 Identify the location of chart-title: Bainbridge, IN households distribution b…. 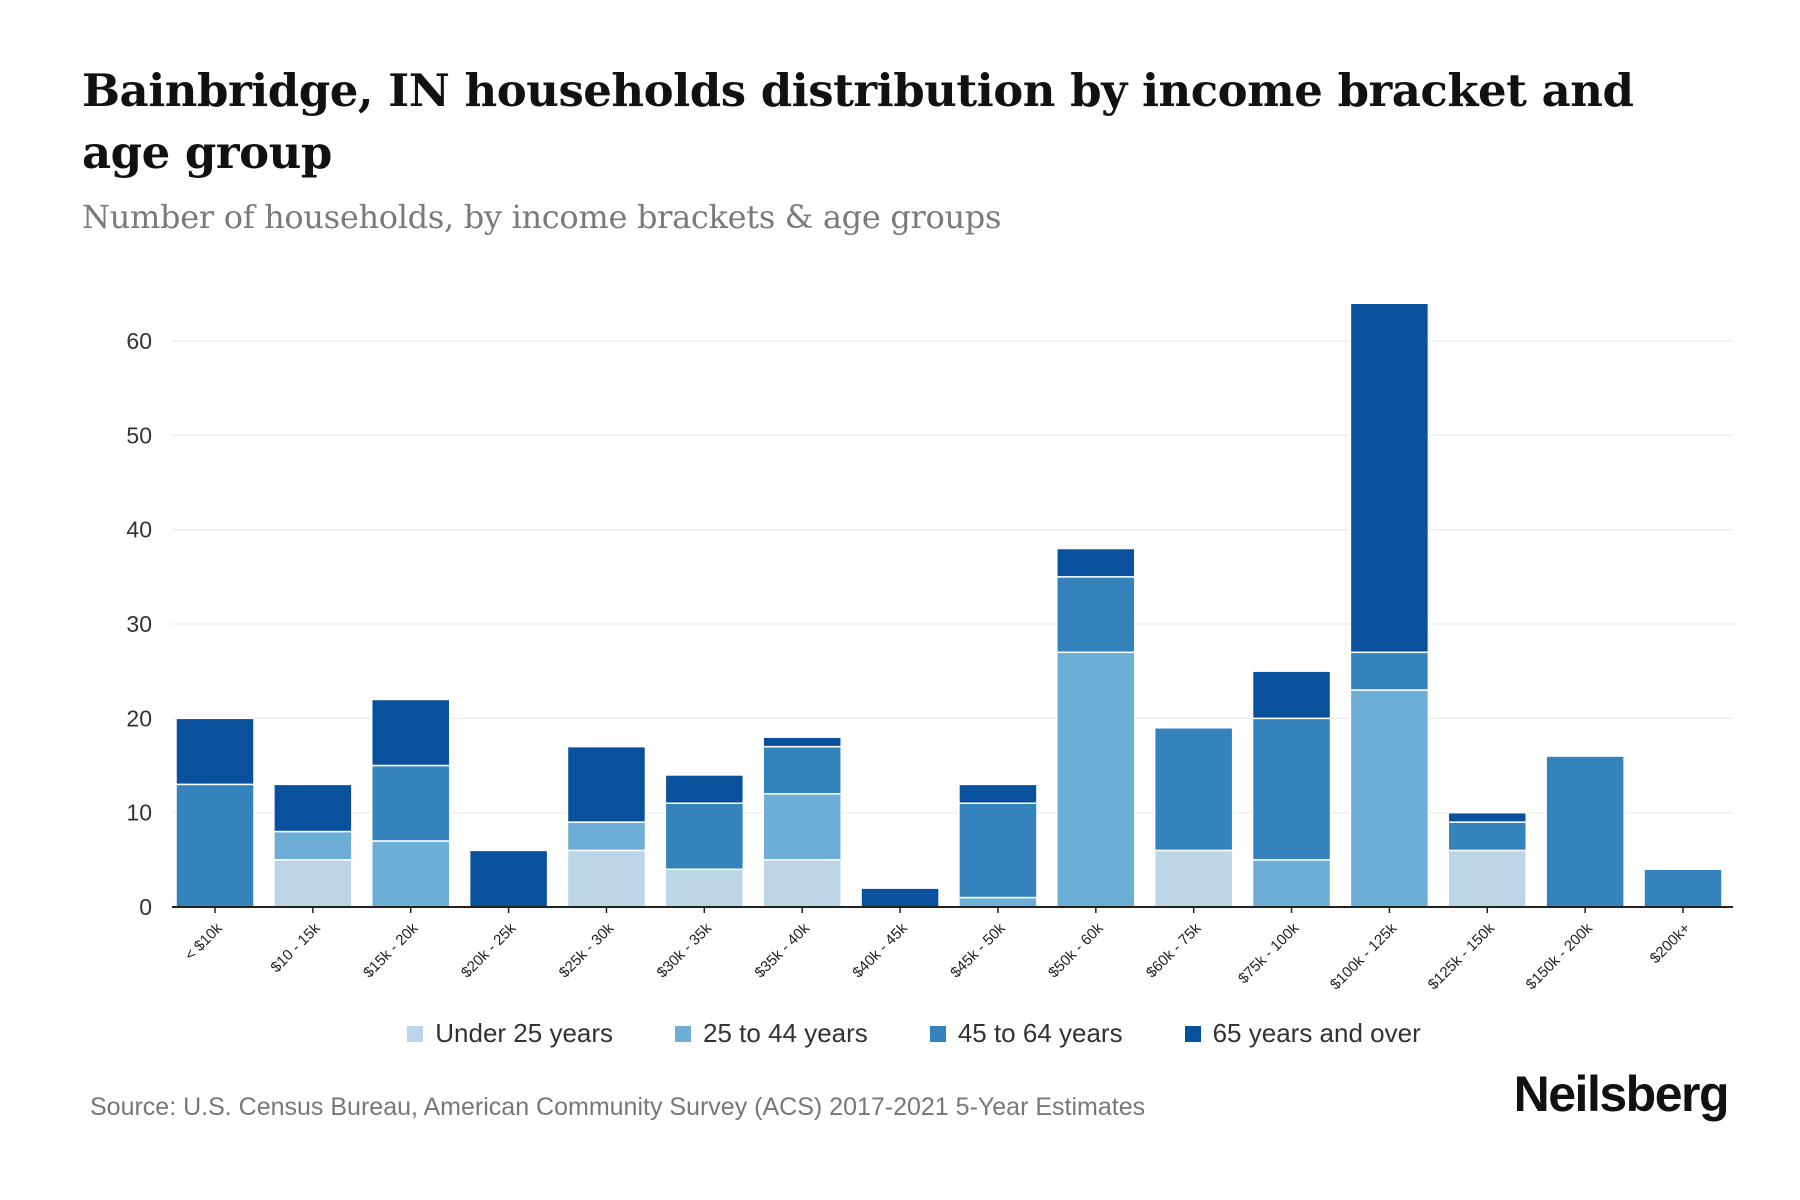
(858, 121).